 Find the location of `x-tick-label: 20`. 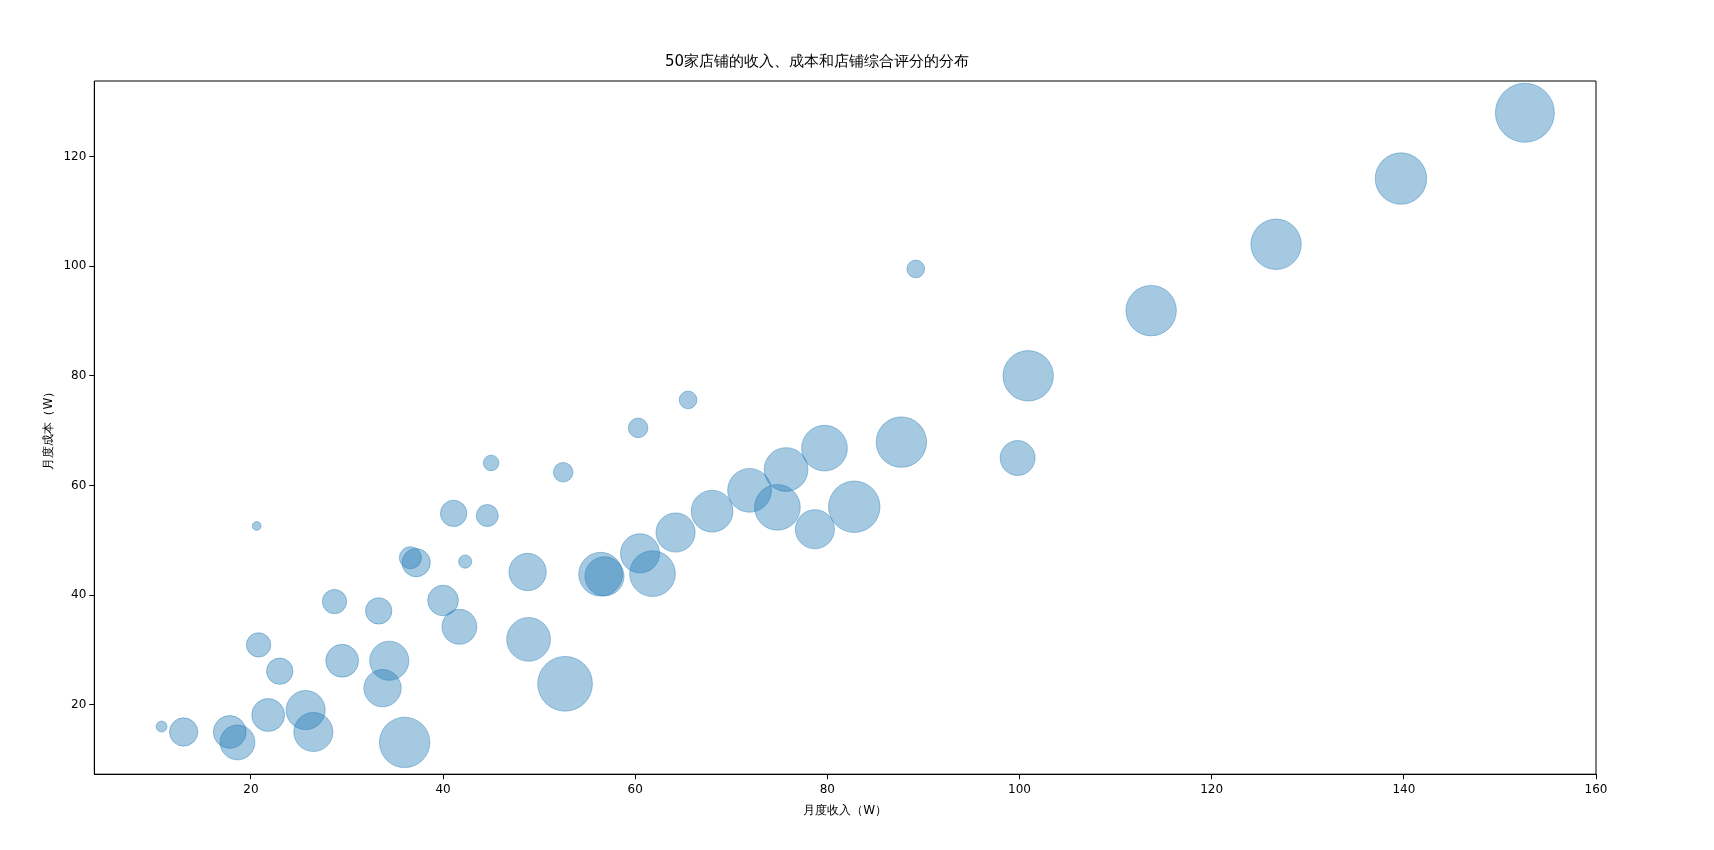

x-tick-label: 20 is located at coordinates (251, 788).